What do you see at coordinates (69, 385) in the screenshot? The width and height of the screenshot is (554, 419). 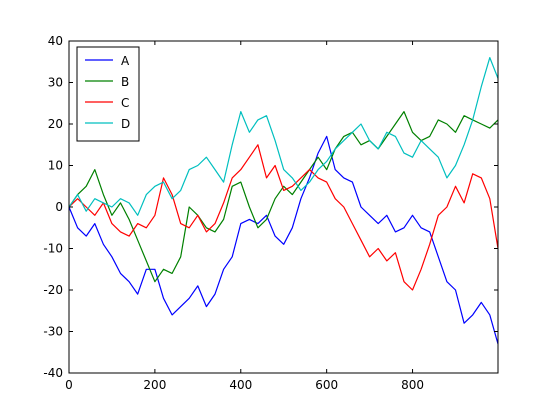 I see `x-tick-label: 0` at bounding box center [69, 385].